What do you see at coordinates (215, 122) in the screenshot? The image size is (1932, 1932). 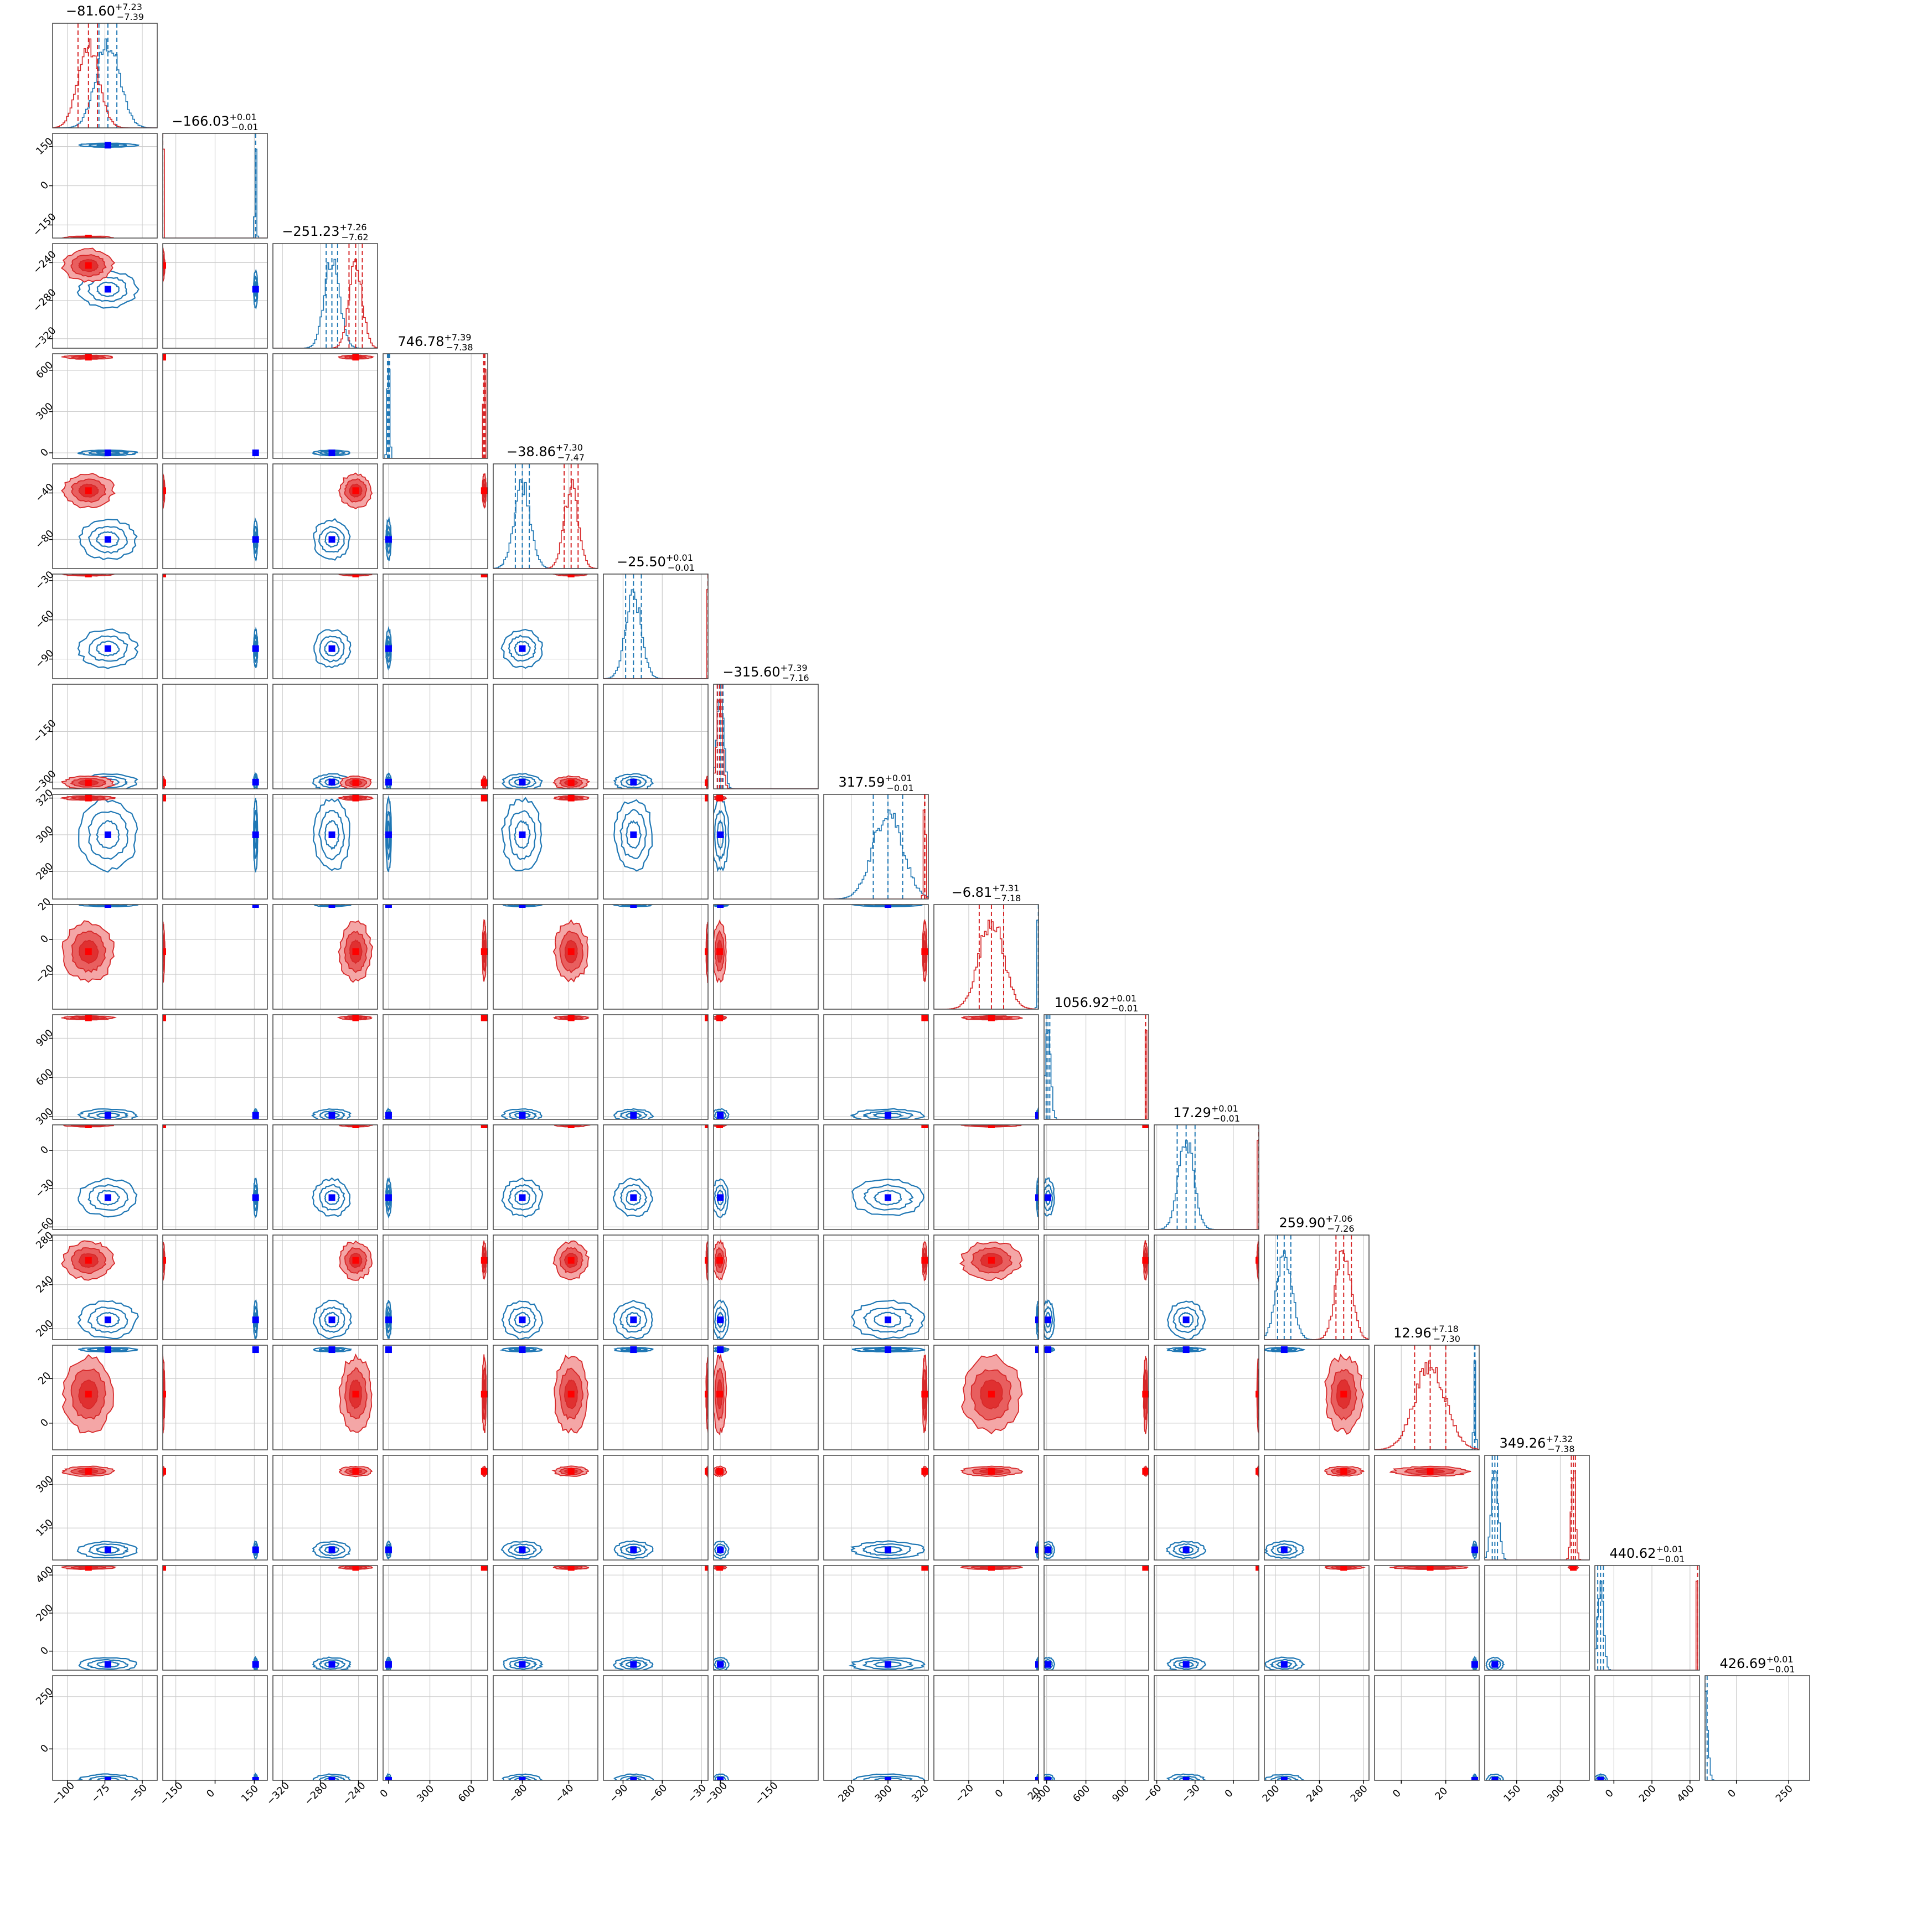 I see `param-title-1: −166.03+0.01 −0.01` at bounding box center [215, 122].